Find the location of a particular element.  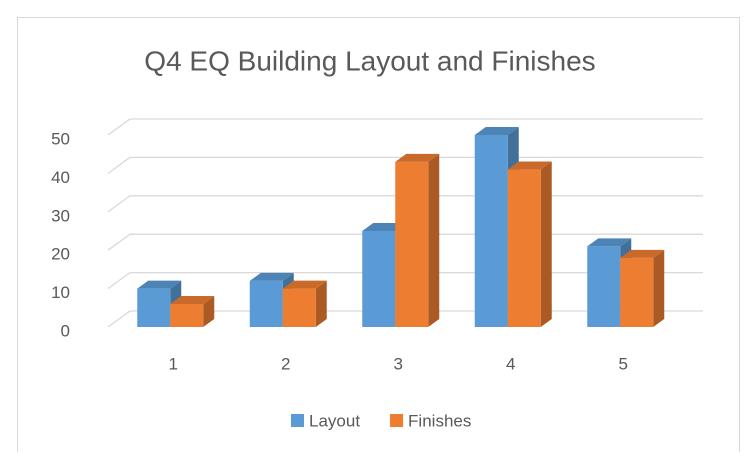

x-tick-label: 5 is located at coordinates (623, 363).